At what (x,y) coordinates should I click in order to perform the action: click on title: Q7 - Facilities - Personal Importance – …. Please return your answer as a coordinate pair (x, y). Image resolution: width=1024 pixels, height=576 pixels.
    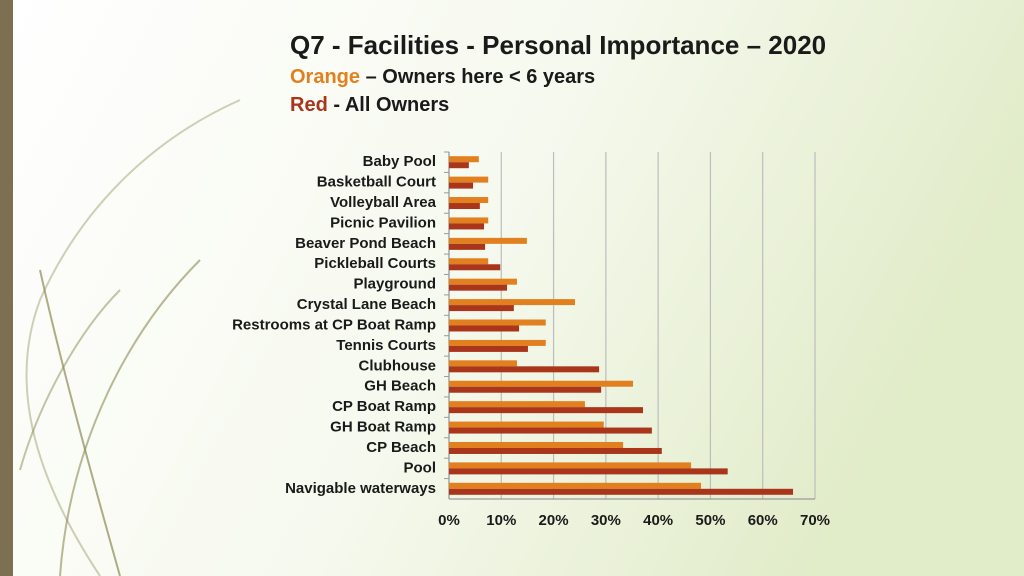
    Looking at the image, I should click on (558, 45).